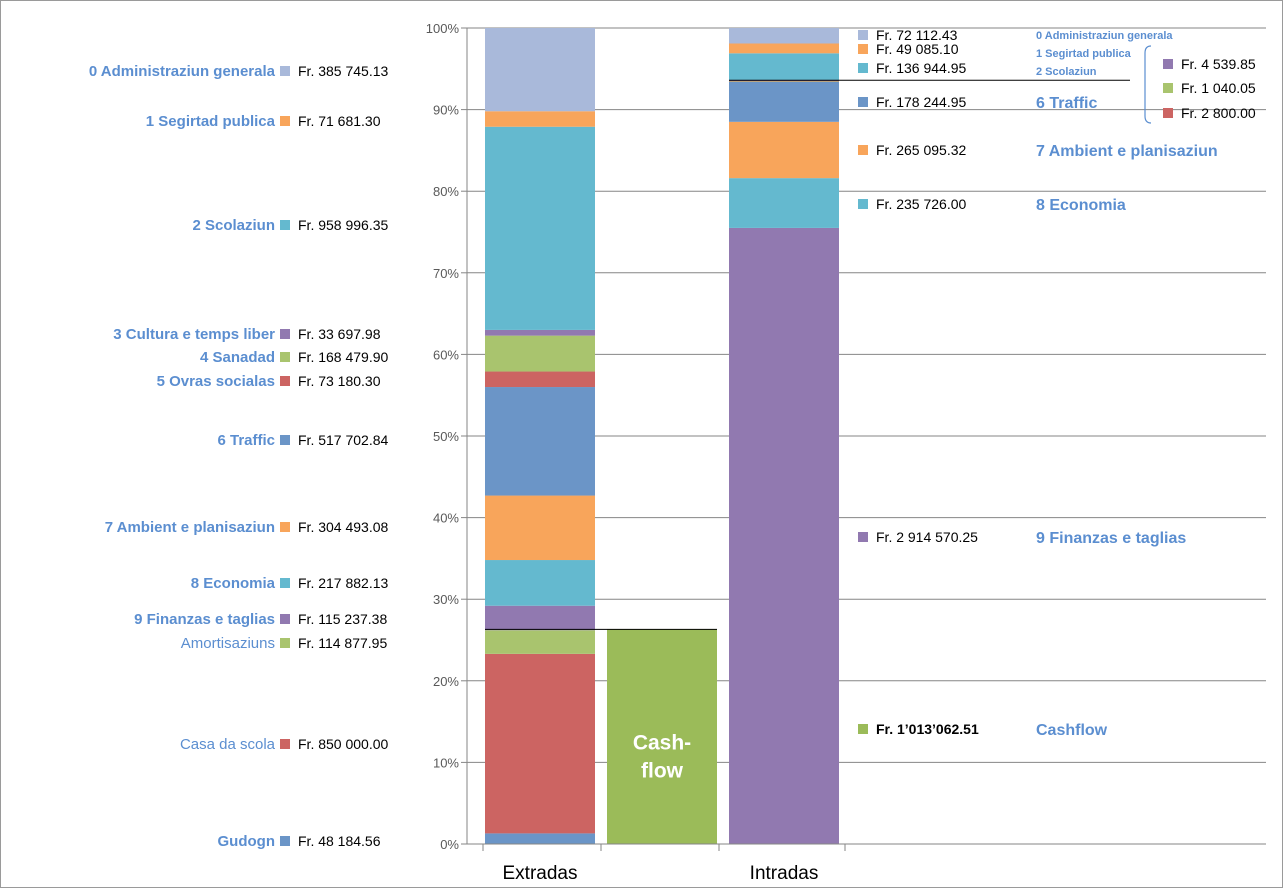 This screenshot has height=892, width=1283. I want to click on small-group-label: 1 Segirtad publica, so click(1084, 54).